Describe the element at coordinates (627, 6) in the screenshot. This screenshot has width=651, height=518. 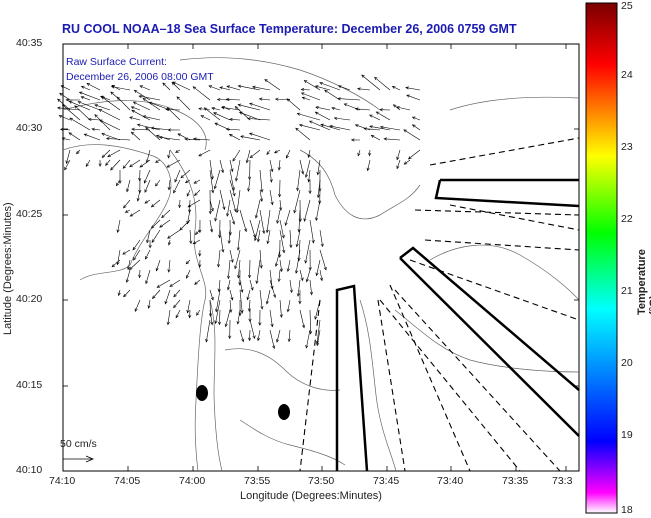
I see `colorbar-tick-label: 25` at that location.